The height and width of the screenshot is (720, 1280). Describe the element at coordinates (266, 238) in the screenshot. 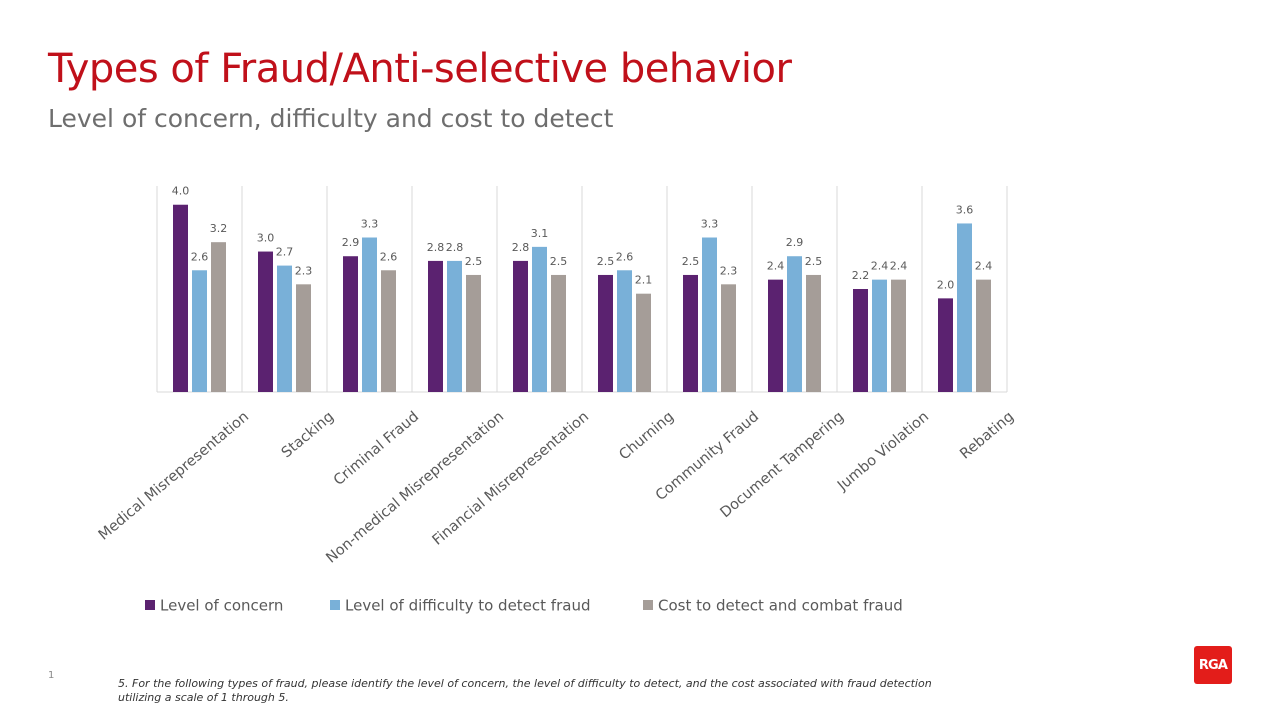

I see `data-label: 3.0` at that location.